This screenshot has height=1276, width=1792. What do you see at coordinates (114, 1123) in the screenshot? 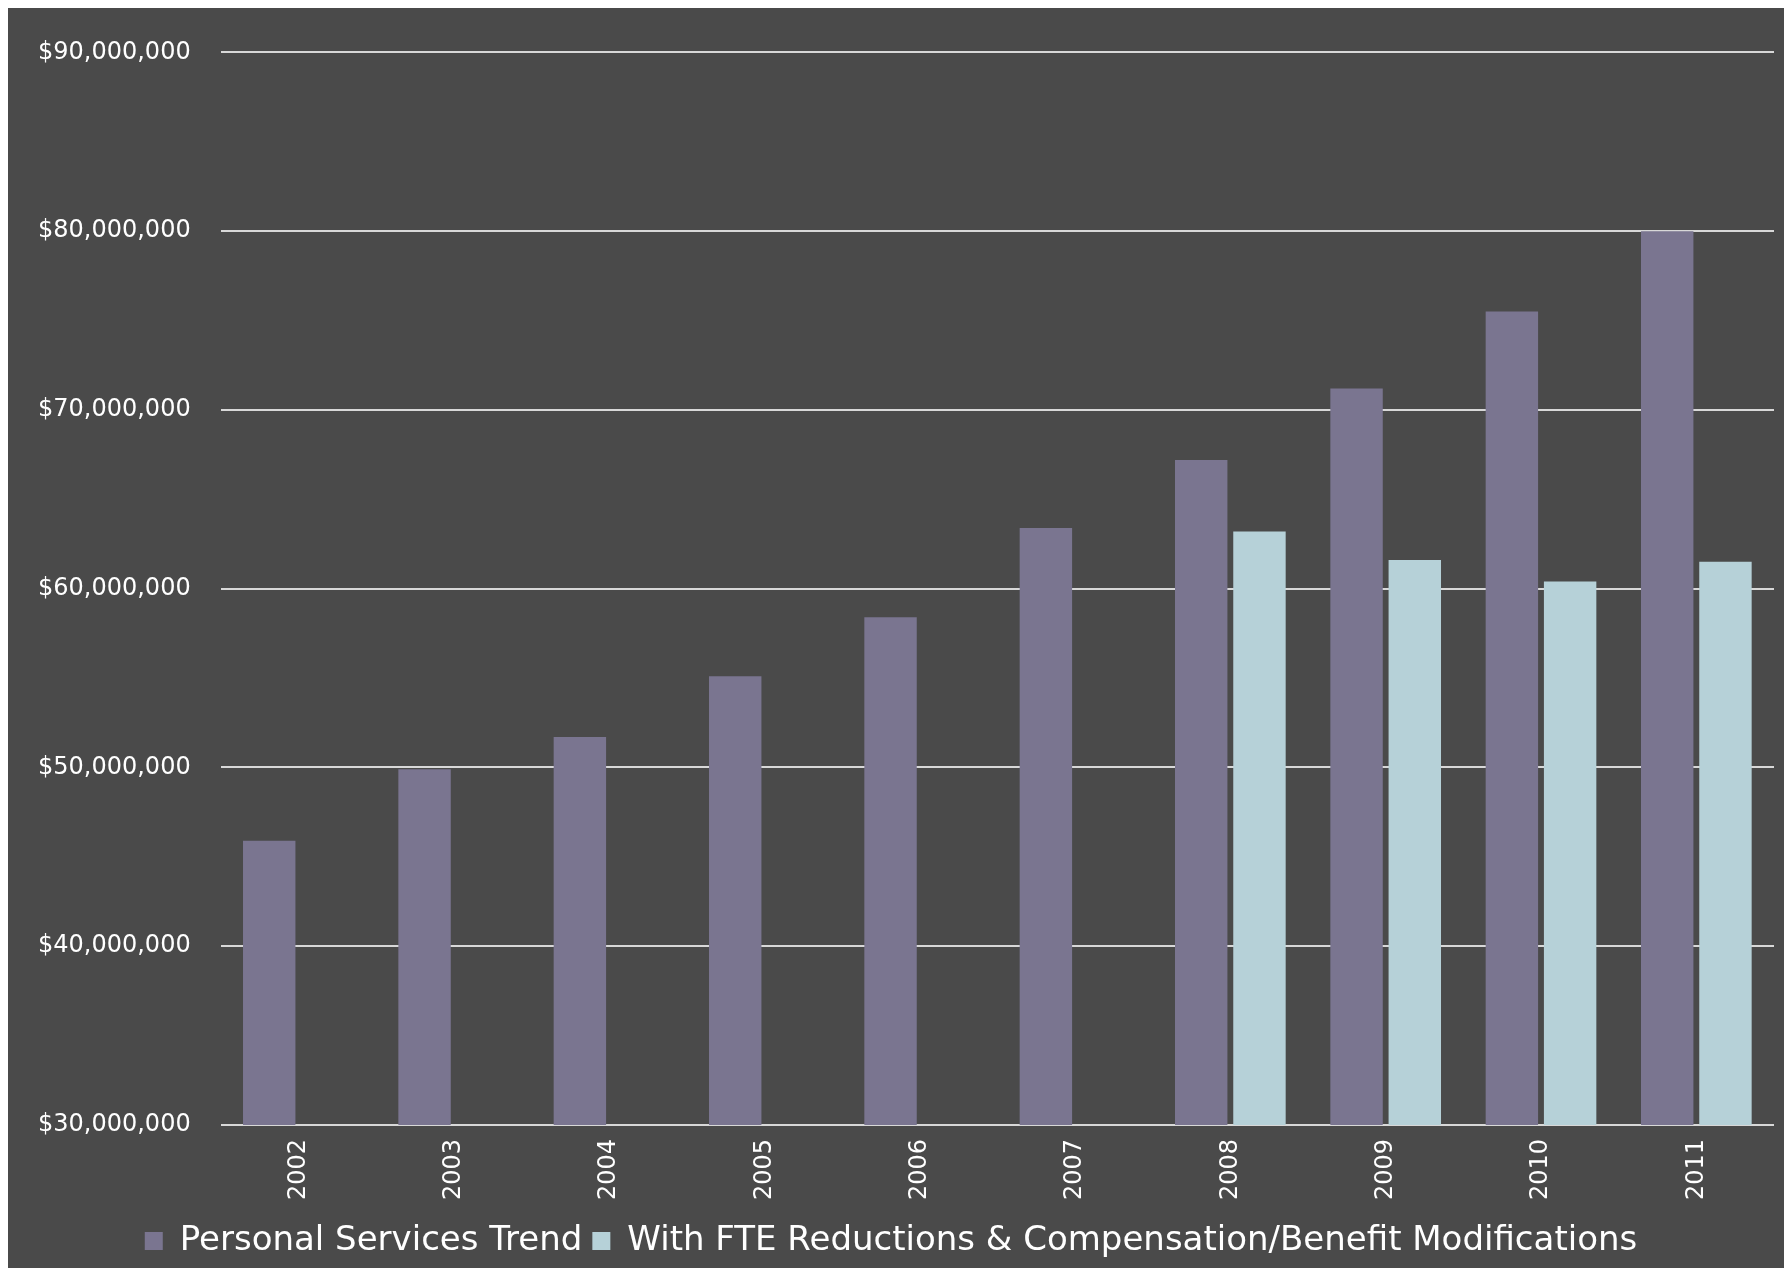
I see `y-tick-label: $30,000,000` at bounding box center [114, 1123].